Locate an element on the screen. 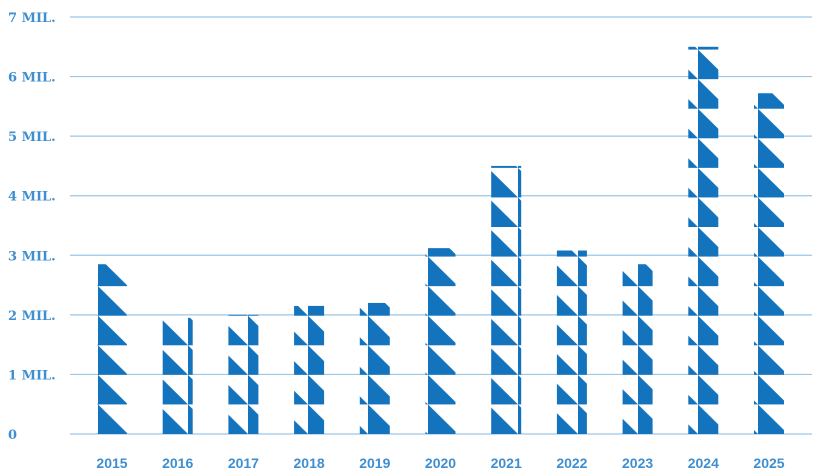 This screenshot has height=470, width=814. bar-fill-2016 is located at coordinates (177, 375).